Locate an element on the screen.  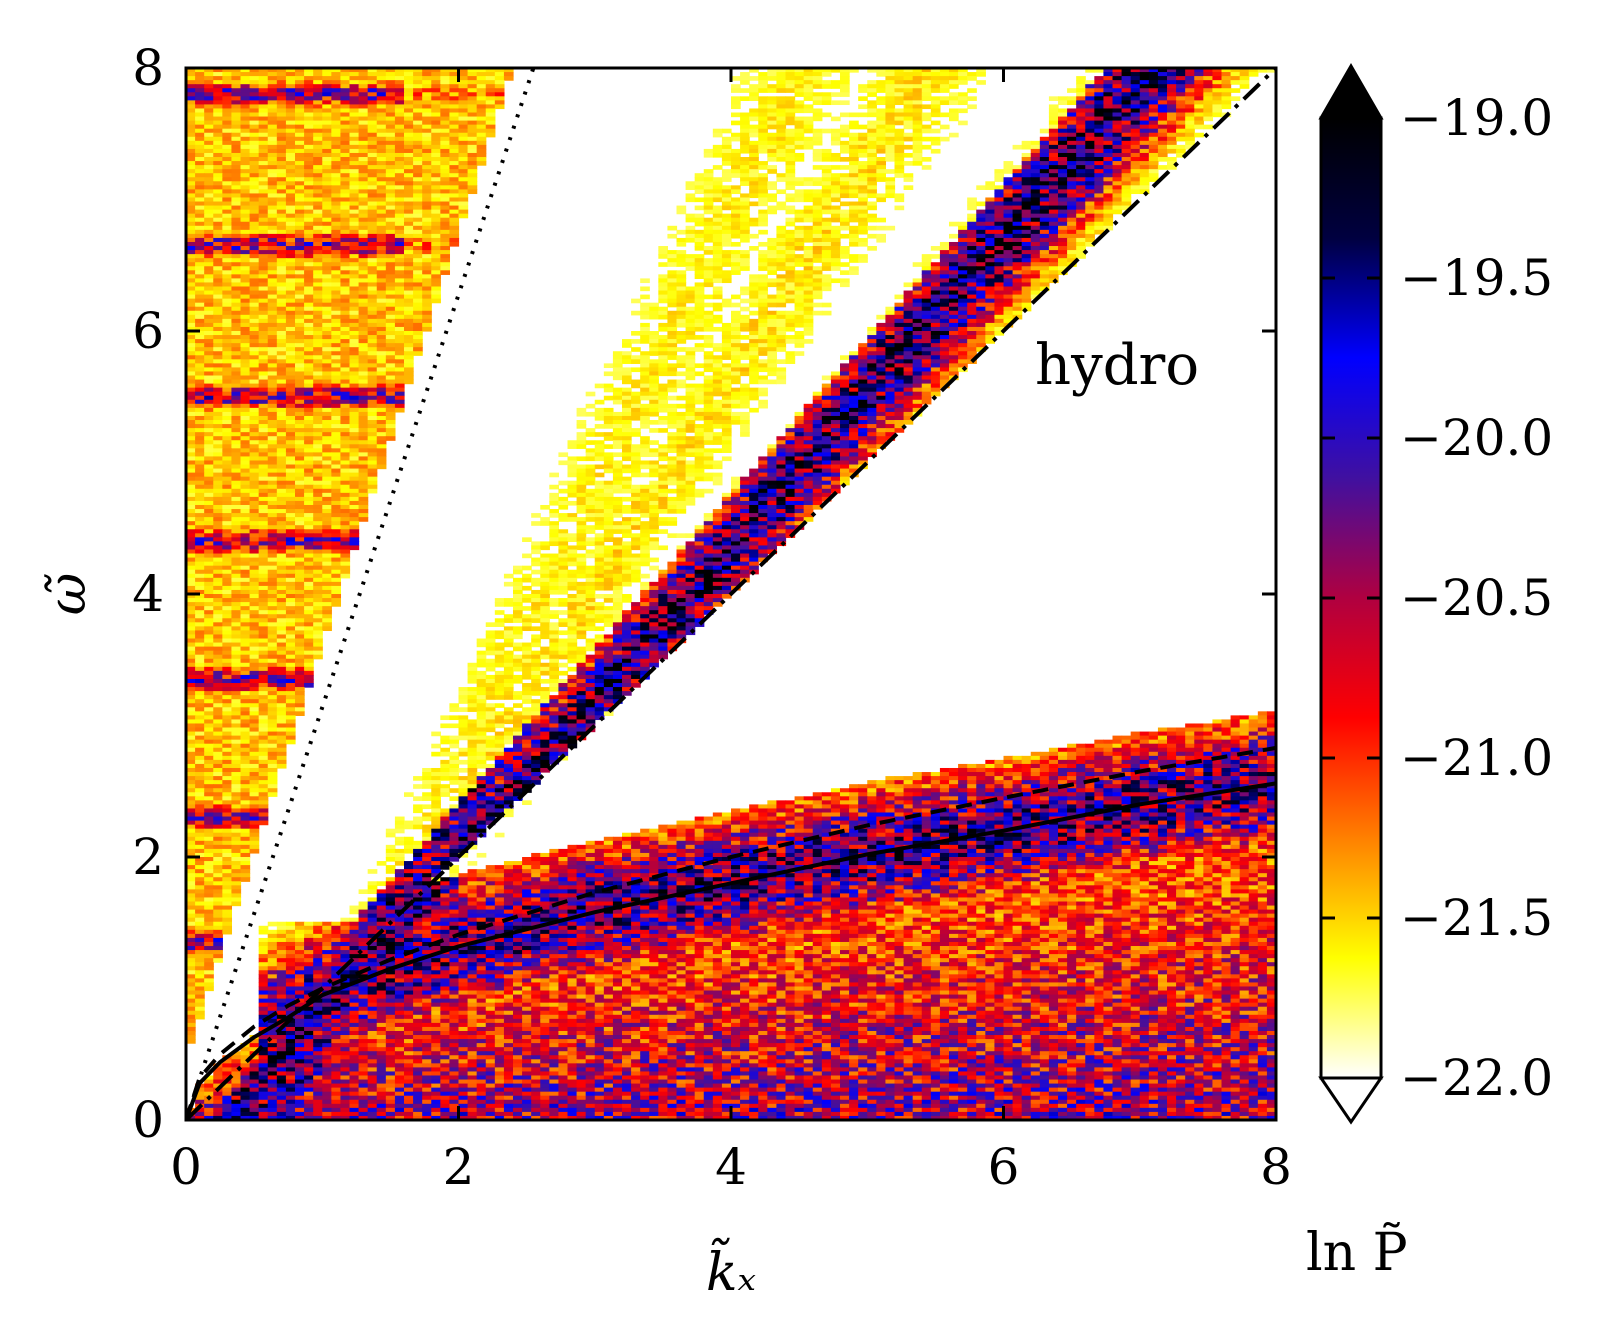
colorbar-tick-label: −20.5 is located at coordinates (1476, 598).